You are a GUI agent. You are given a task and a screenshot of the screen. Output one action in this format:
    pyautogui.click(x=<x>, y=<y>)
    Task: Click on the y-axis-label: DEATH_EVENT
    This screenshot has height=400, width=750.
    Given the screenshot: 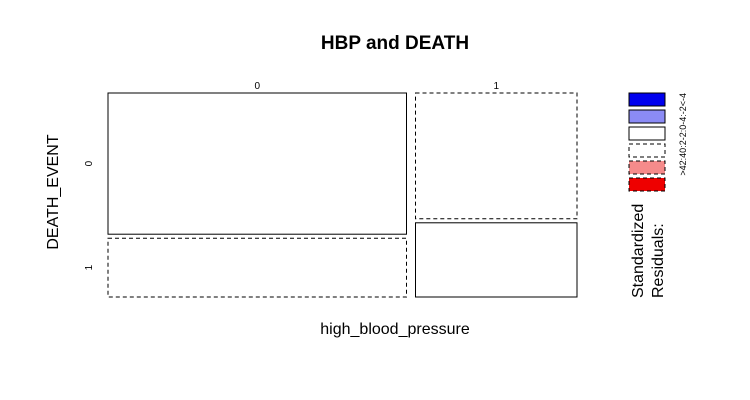 What is the action you would take?
    pyautogui.click(x=53, y=192)
    